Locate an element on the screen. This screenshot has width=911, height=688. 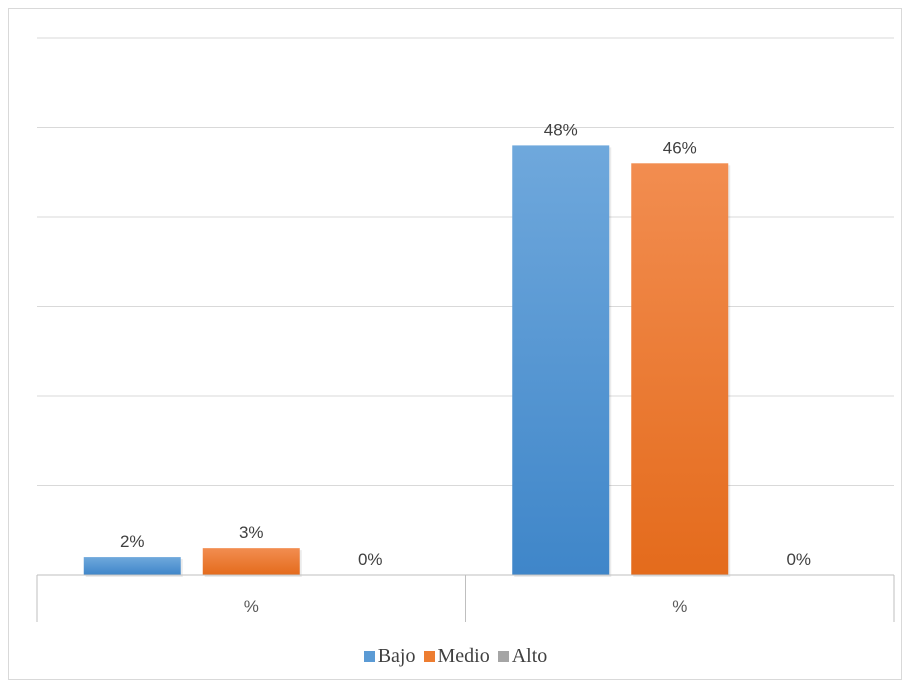
legend-item-medio: Medio is located at coordinates (456, 656).